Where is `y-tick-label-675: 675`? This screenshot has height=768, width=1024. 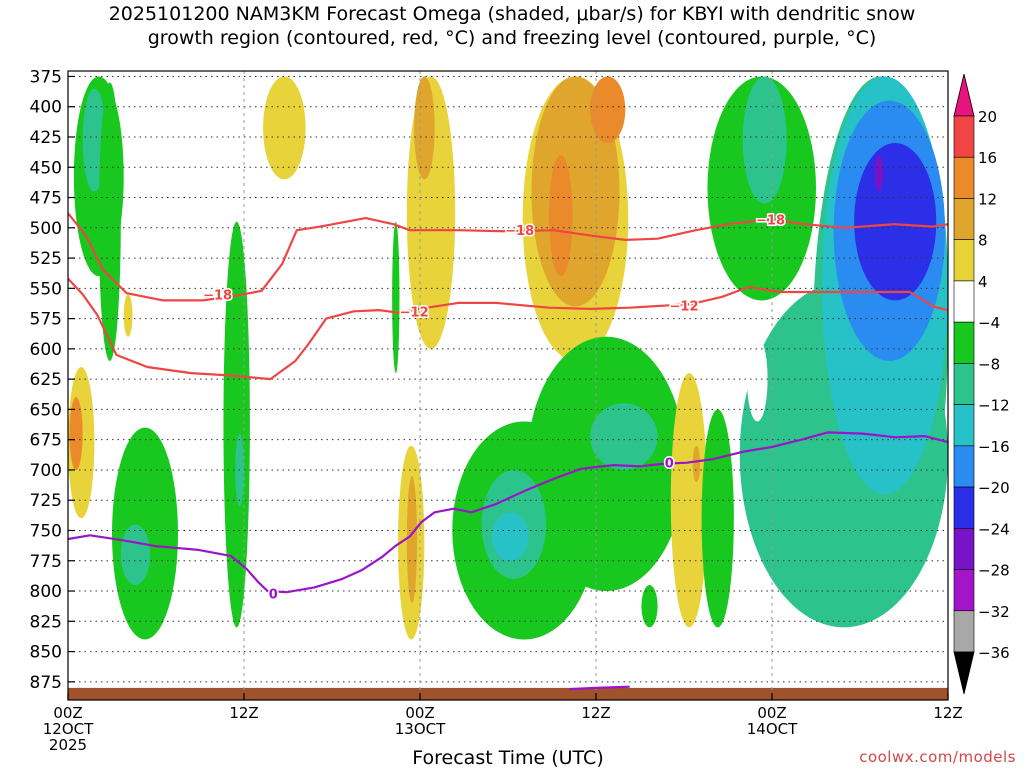 y-tick-label-675: 675 is located at coordinates (46, 441).